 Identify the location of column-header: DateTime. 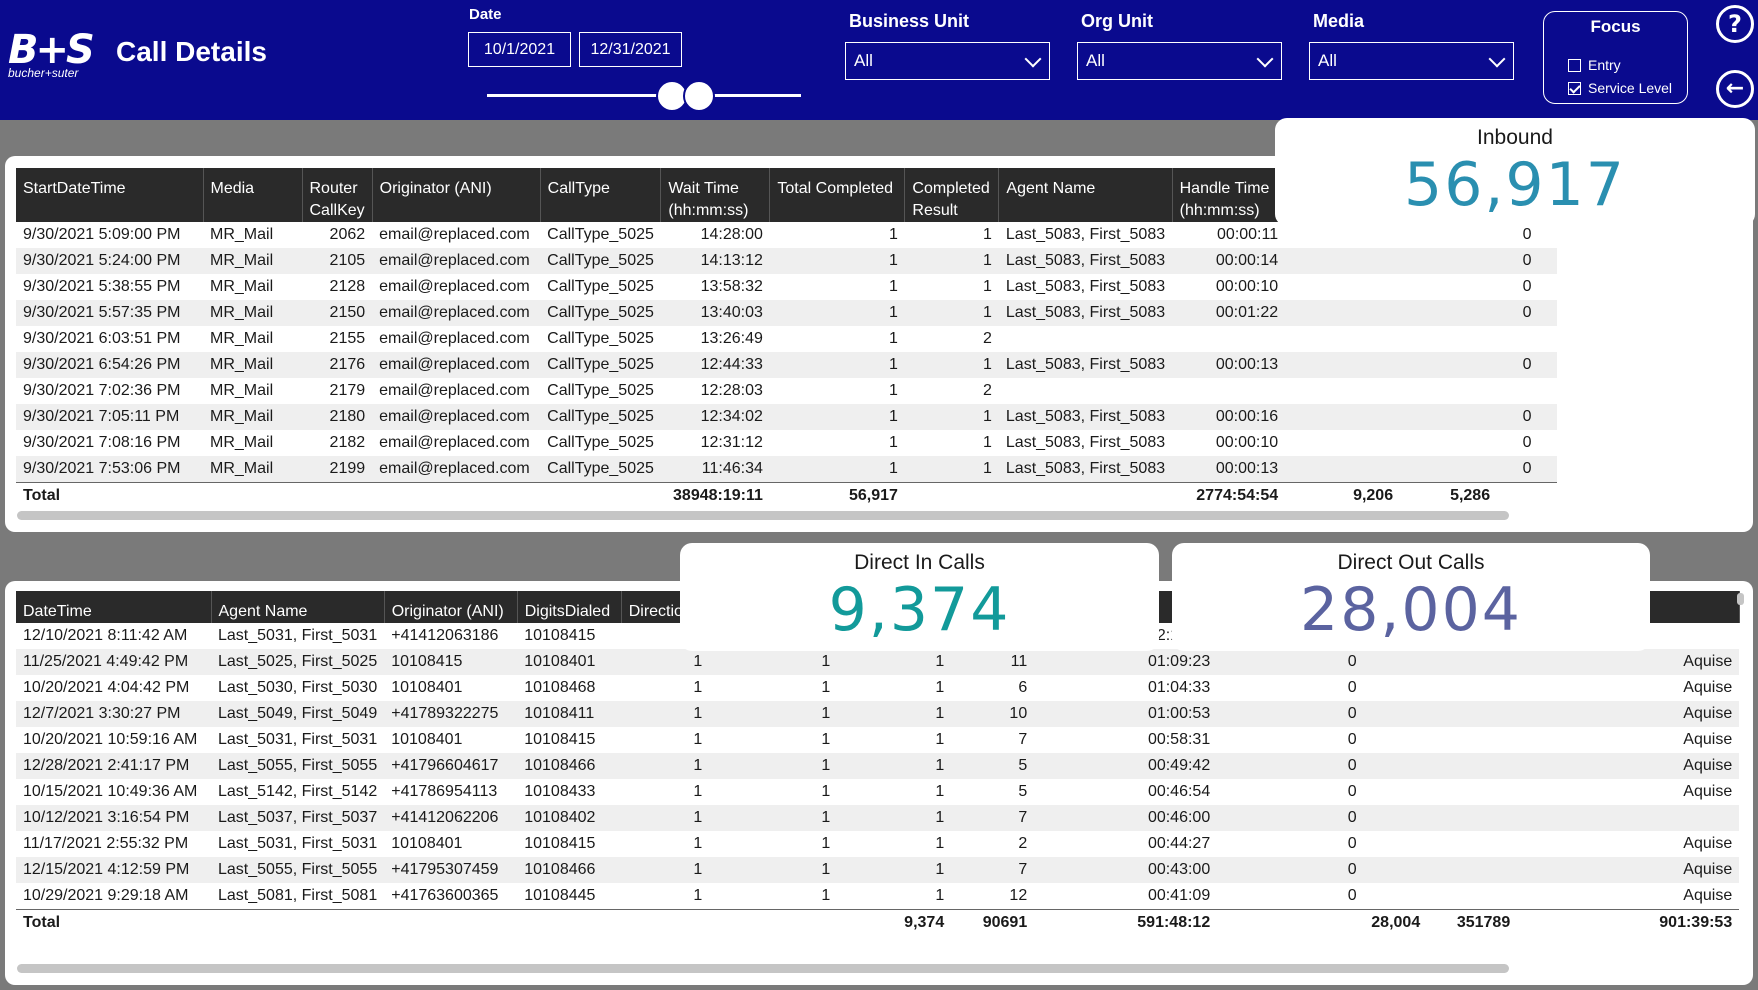
(114, 607).